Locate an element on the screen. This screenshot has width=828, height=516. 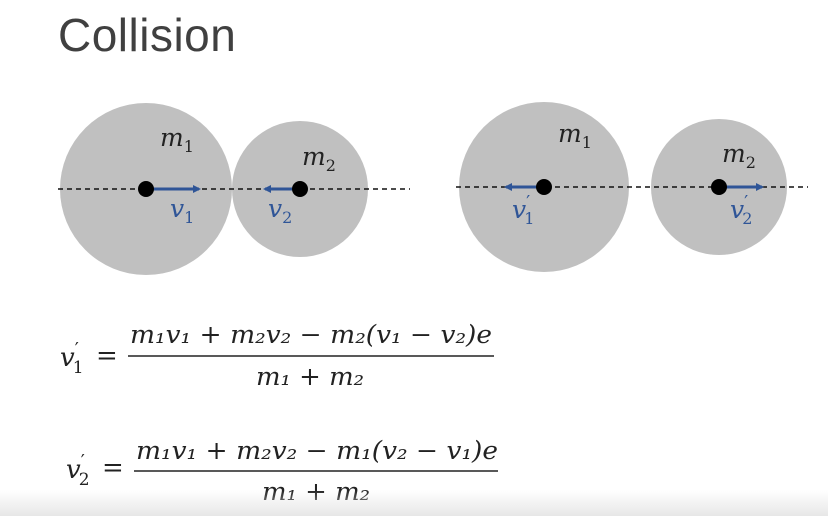
center-dot-2-before is located at coordinates (300, 189).